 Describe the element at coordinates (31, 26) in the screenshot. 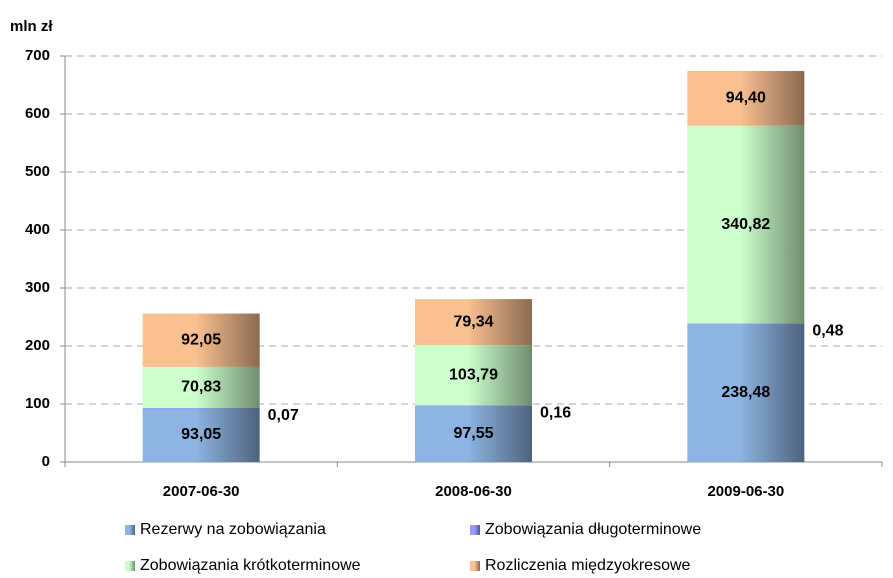

I see `y-axis-label: mln zł` at that location.